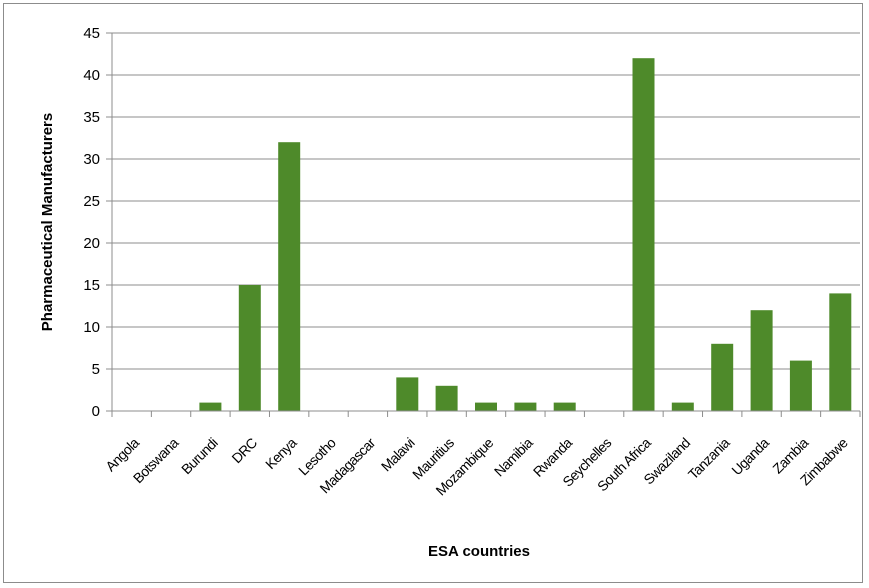 This screenshot has width=869, height=588. I want to click on bar-zambia, so click(800, 385).